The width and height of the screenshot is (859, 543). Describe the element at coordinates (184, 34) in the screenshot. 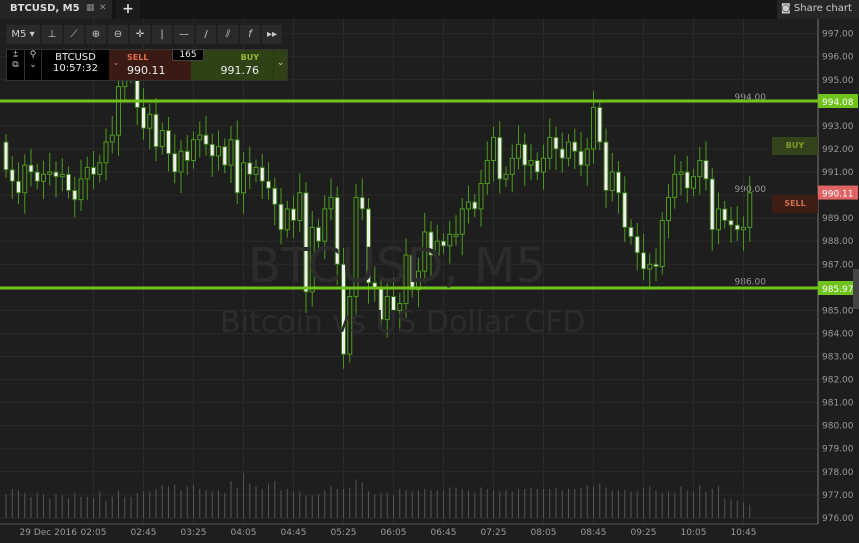

I see `horizontal-line-icon: —` at that location.